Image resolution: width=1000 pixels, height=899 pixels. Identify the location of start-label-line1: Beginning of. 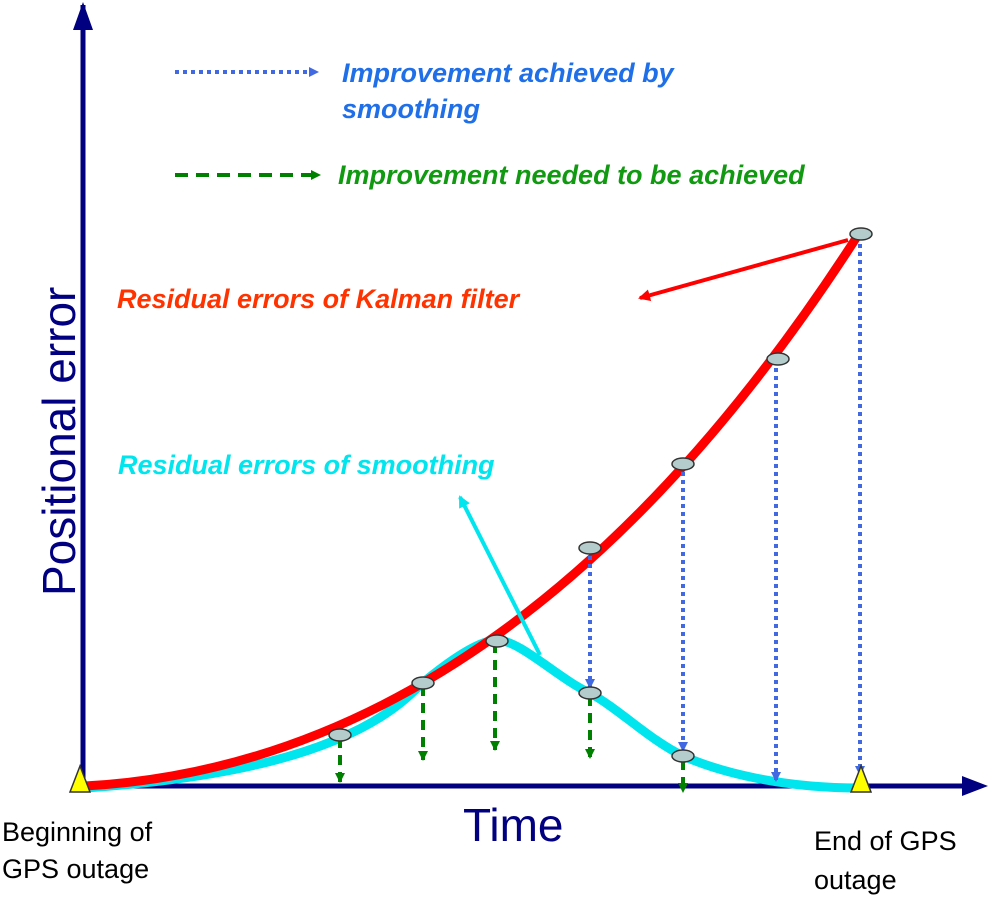
(77, 832).